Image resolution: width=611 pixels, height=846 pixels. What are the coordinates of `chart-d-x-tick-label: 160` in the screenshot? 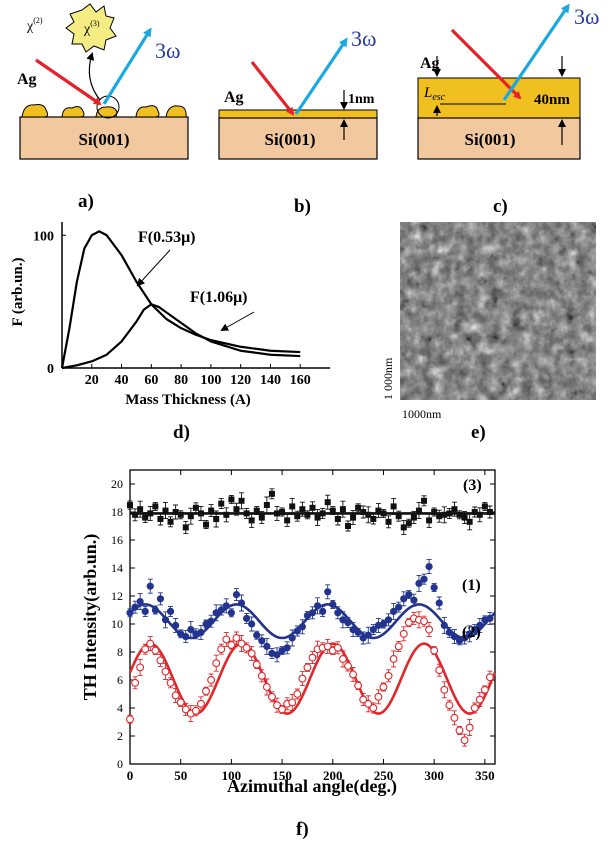 It's located at (300, 380).